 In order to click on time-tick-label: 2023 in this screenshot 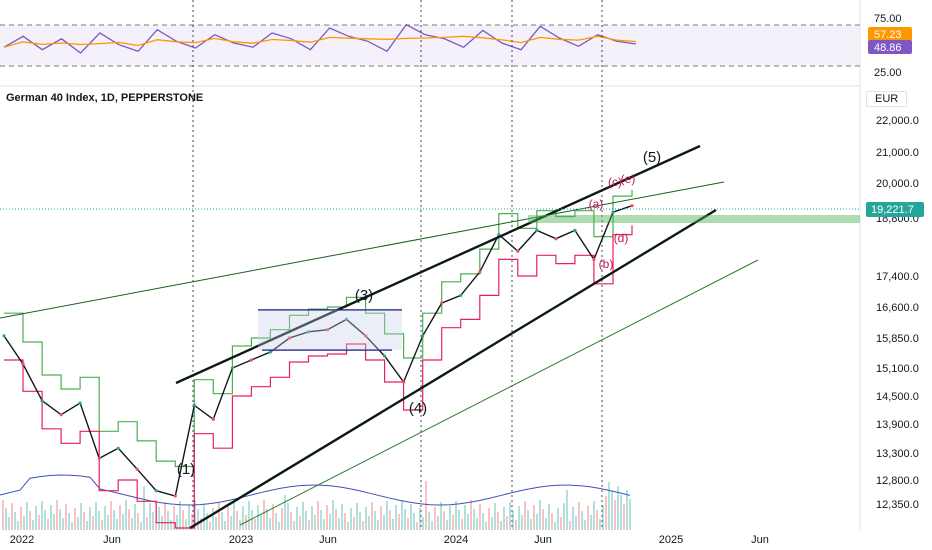, I will do `click(241, 540)`.